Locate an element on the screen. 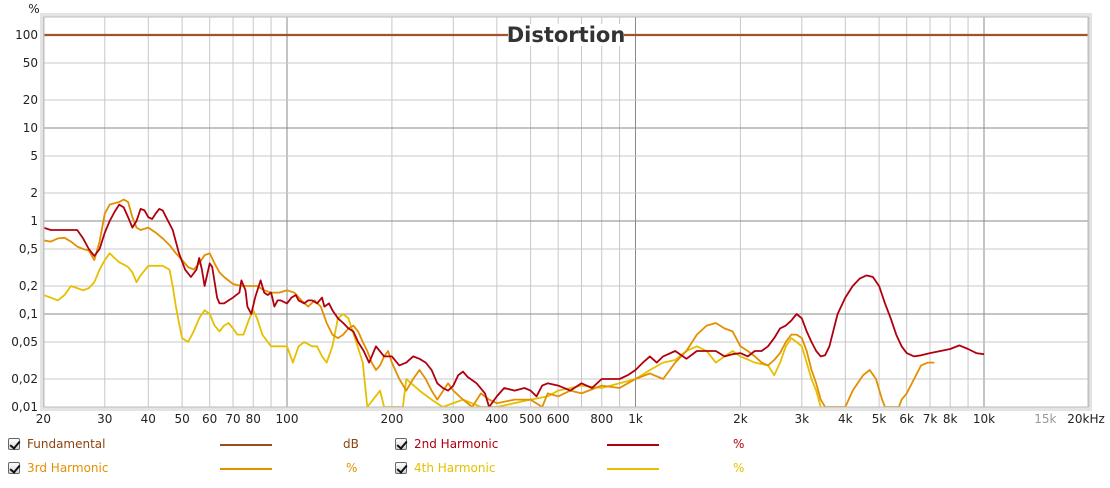 The width and height of the screenshot is (1110, 488). y-tick-label: 0,5 is located at coordinates (28, 249).